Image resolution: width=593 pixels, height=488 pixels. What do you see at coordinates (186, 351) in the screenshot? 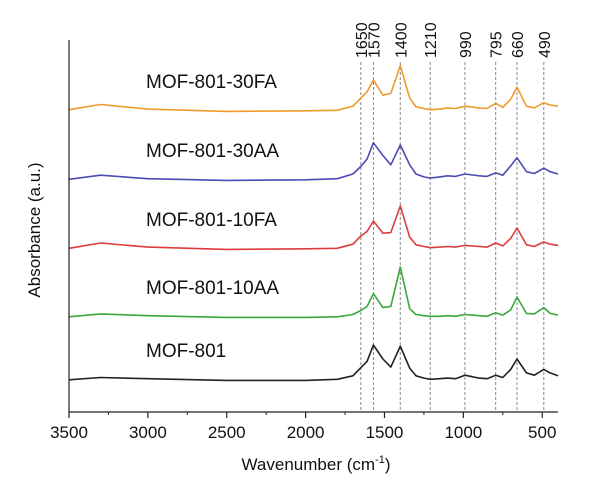
I see `series-label-mof-801: MOF-801` at bounding box center [186, 351].